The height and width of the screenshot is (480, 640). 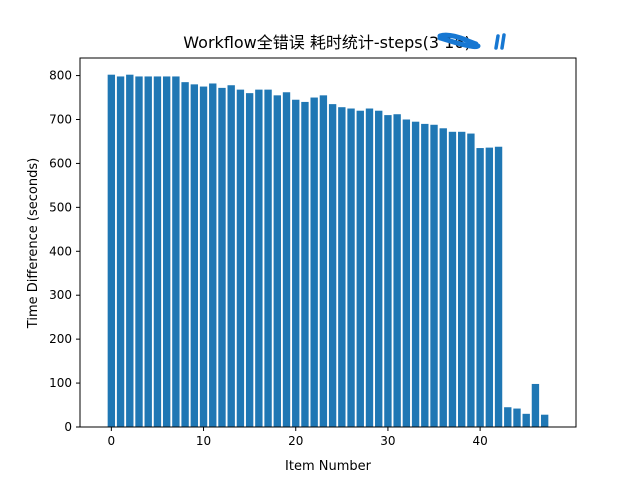 I want to click on y-axis-label: Time Difference (seconds), so click(x=33, y=243).